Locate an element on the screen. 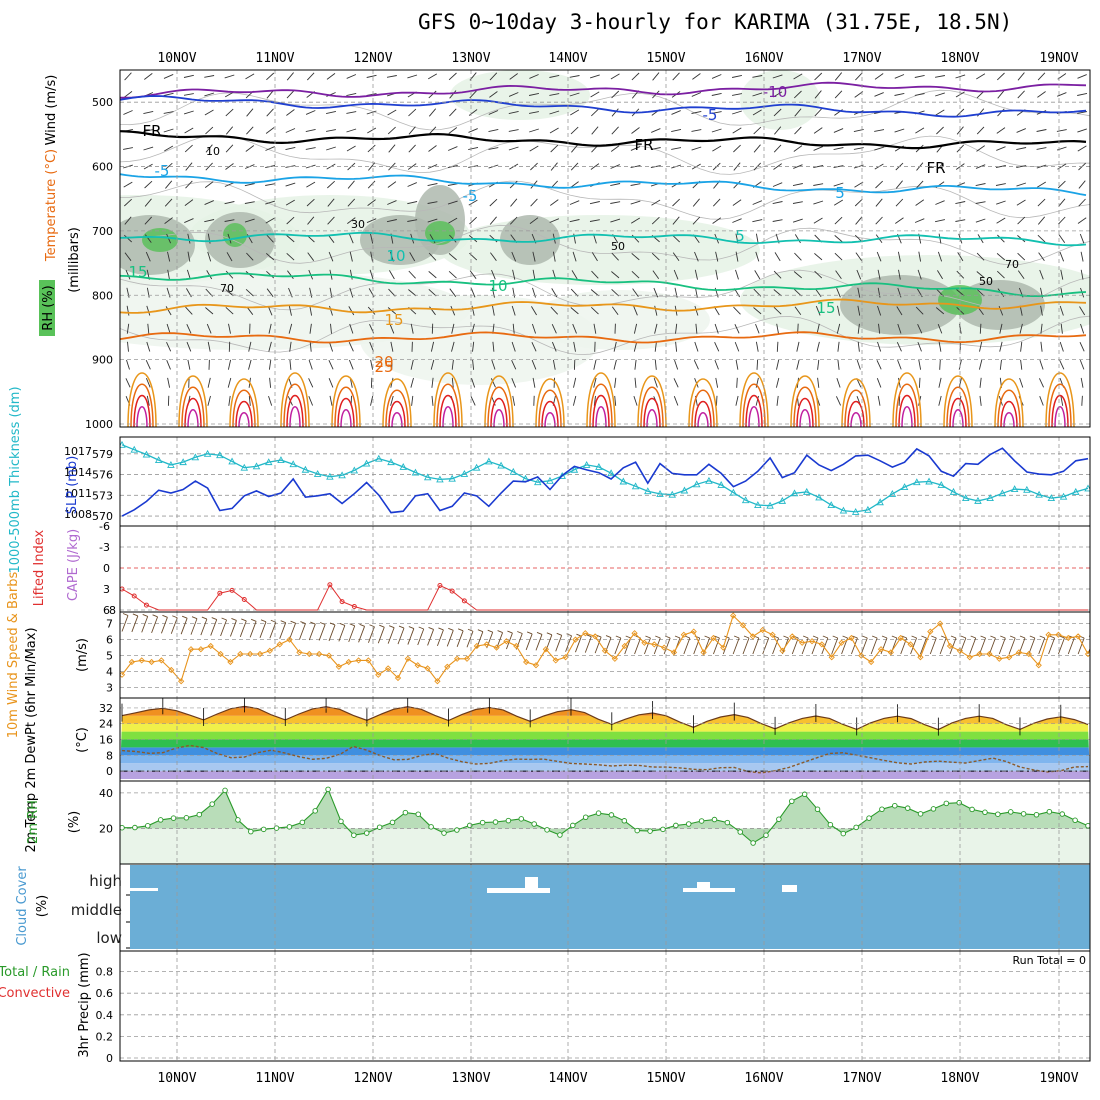 The image size is (1100, 1100). pressure-tick-label: 600 is located at coordinates (102, 167).